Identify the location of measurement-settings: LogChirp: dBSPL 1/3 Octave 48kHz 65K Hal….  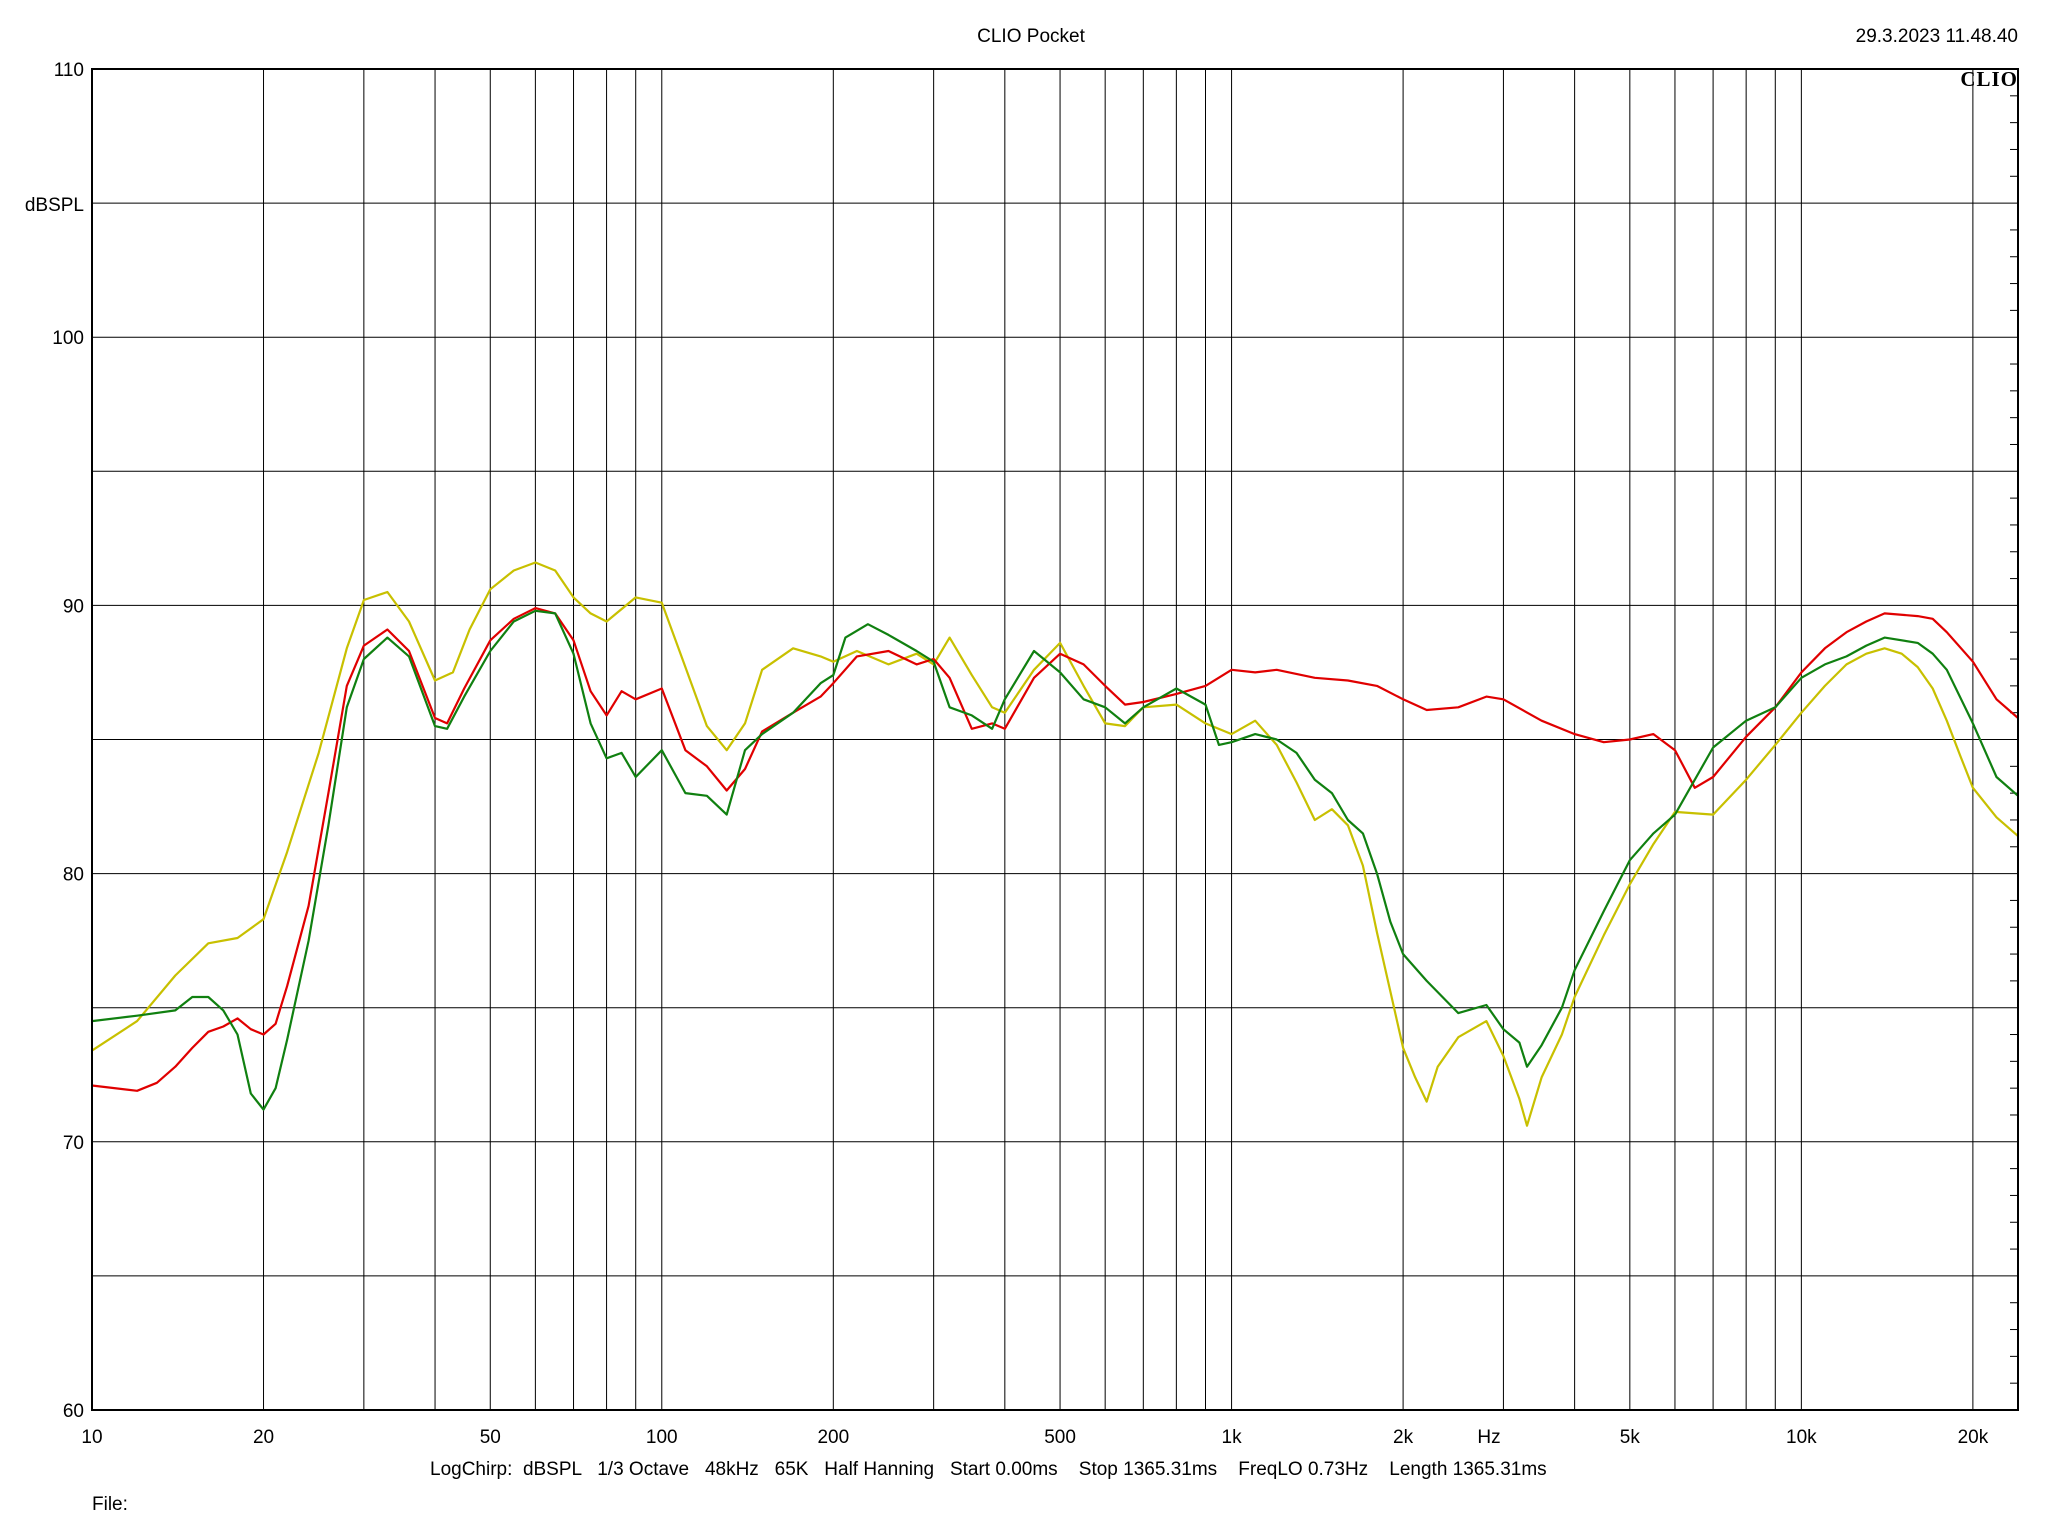
(988, 1469).